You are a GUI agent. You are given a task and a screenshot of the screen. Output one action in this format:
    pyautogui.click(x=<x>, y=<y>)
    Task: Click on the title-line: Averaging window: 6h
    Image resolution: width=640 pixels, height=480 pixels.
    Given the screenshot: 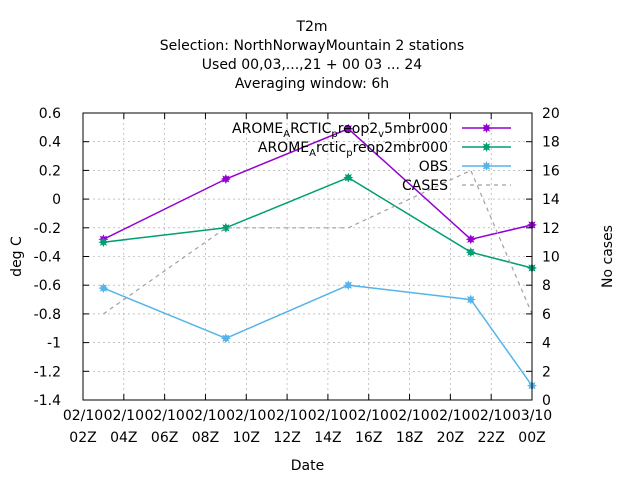 What is the action you would take?
    pyautogui.click(x=312, y=84)
    